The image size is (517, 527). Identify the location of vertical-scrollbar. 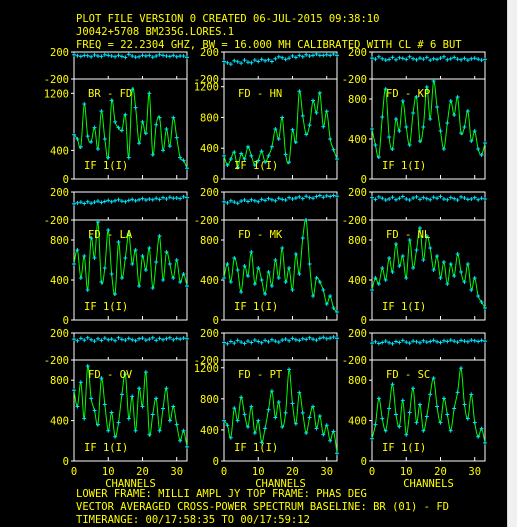
(512, 263).